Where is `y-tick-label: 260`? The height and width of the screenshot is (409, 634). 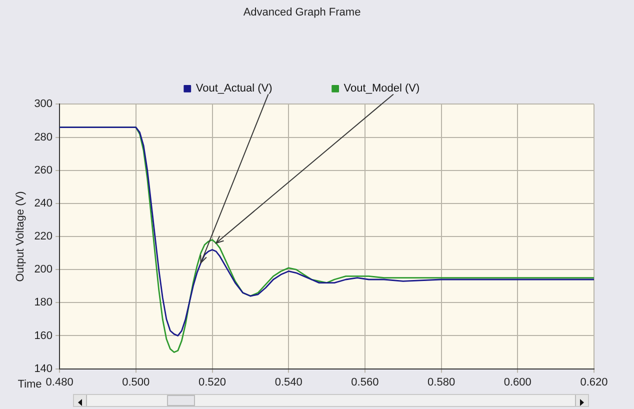 y-tick-label: 260 is located at coordinates (43, 170).